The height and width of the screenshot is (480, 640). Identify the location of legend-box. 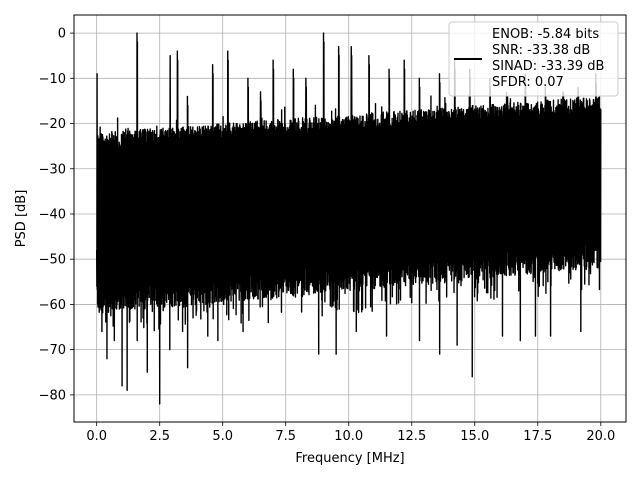
(533, 59).